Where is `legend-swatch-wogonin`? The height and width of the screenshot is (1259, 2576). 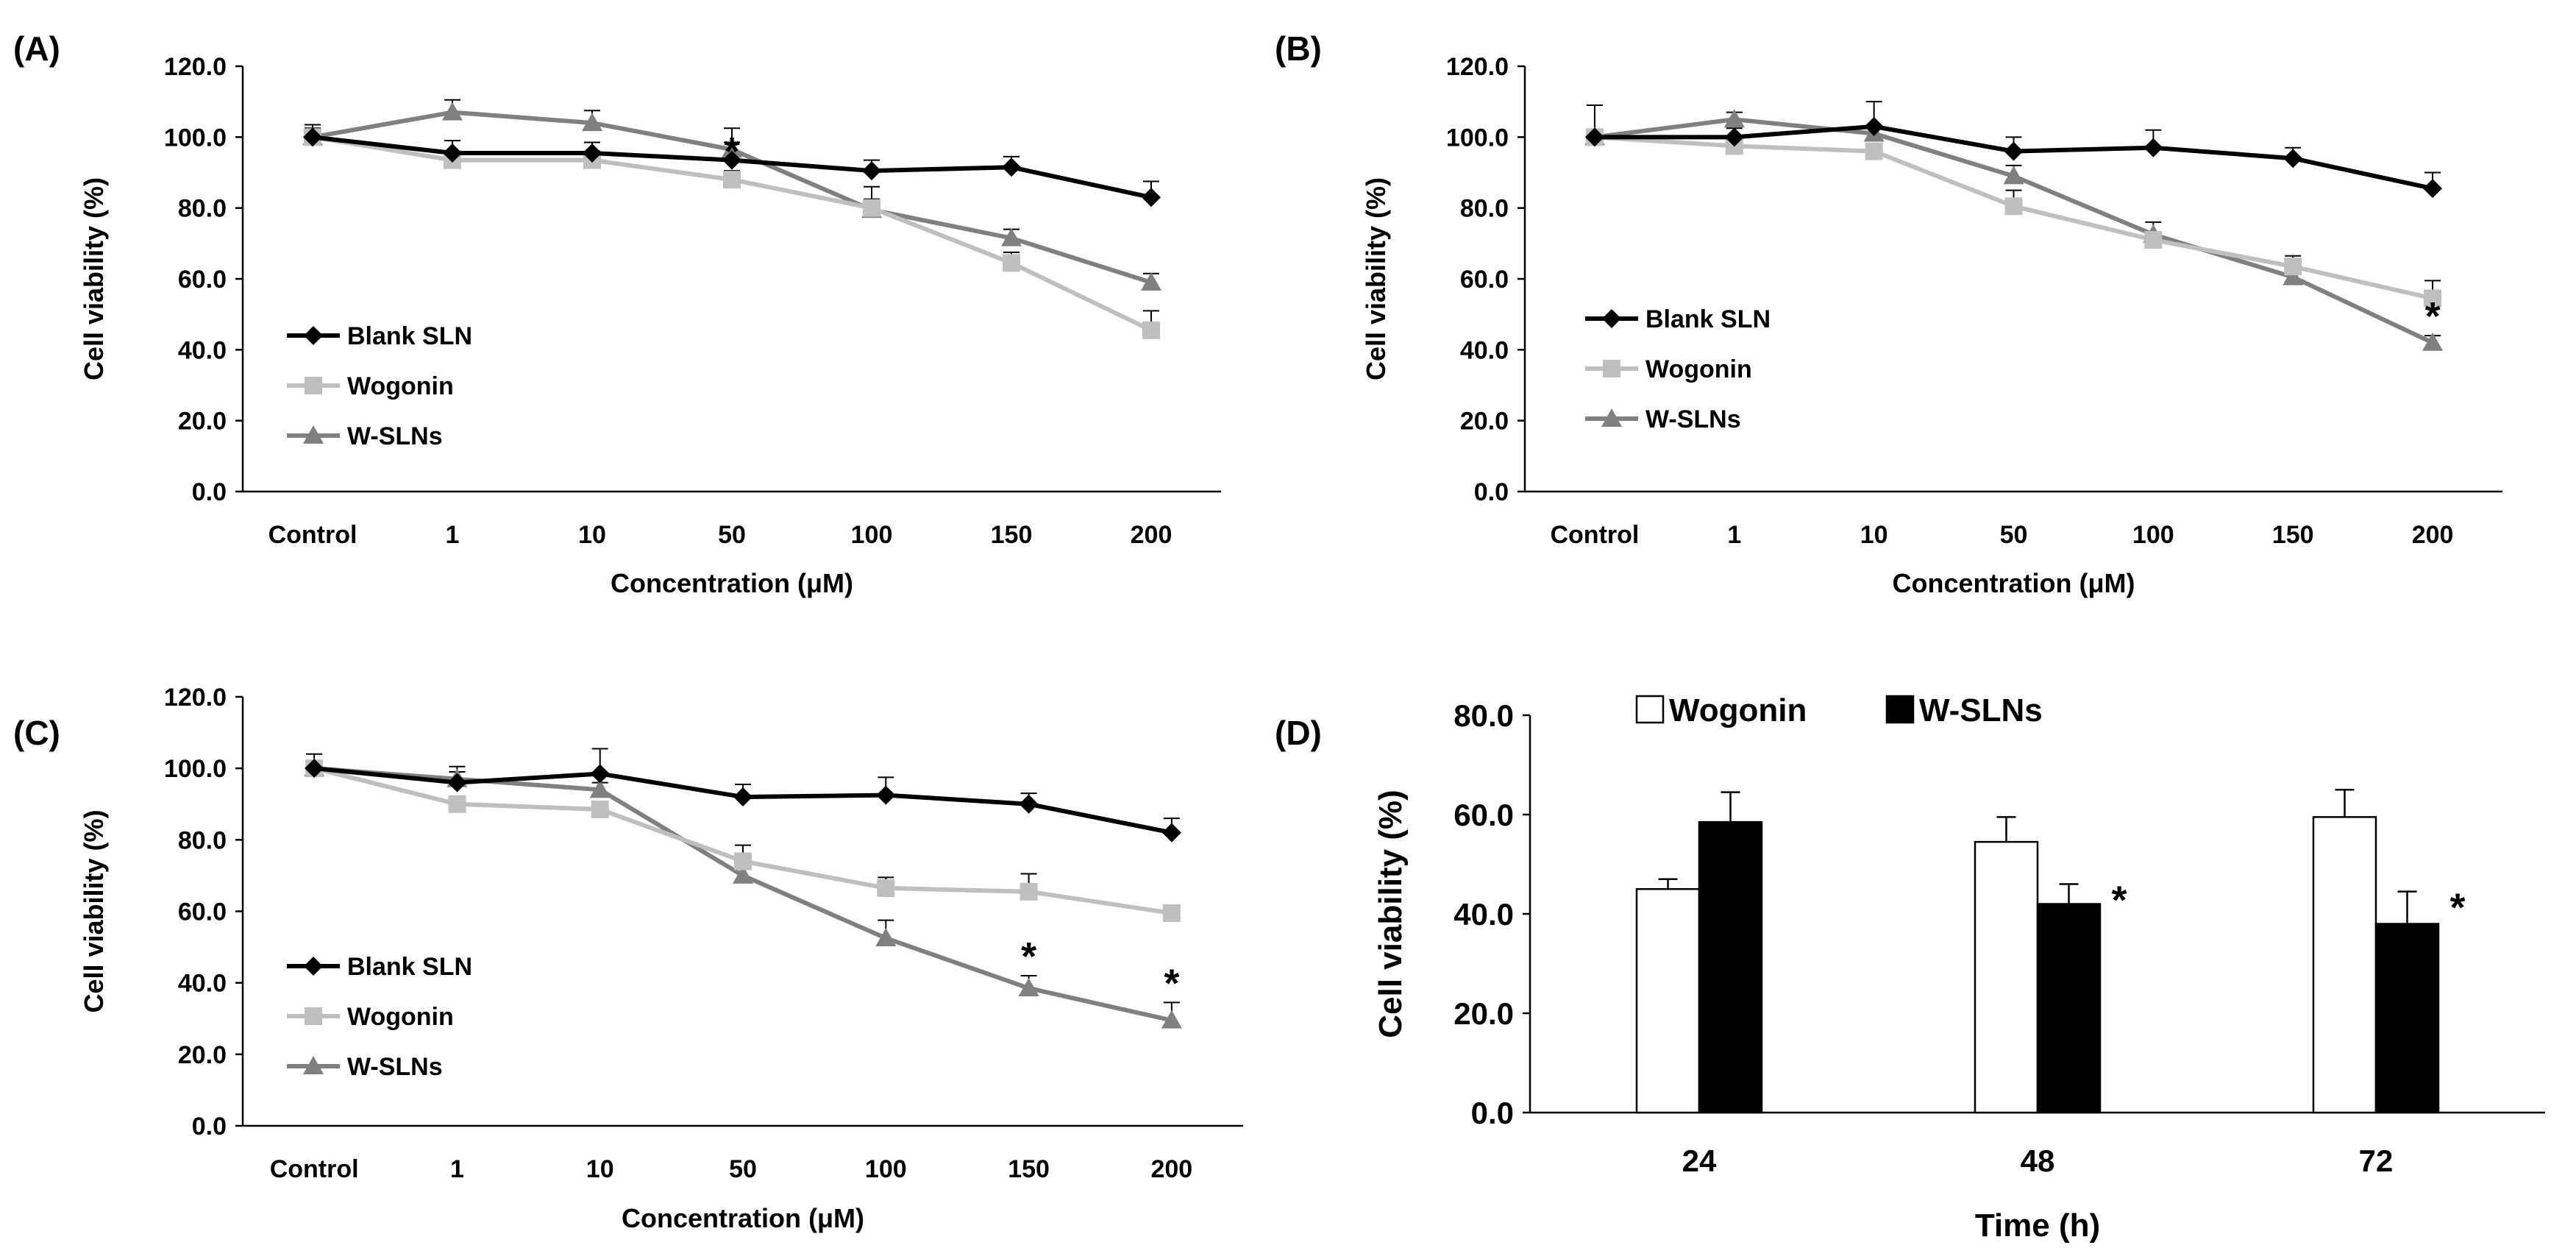
legend-swatch-wogonin is located at coordinates (1650, 709).